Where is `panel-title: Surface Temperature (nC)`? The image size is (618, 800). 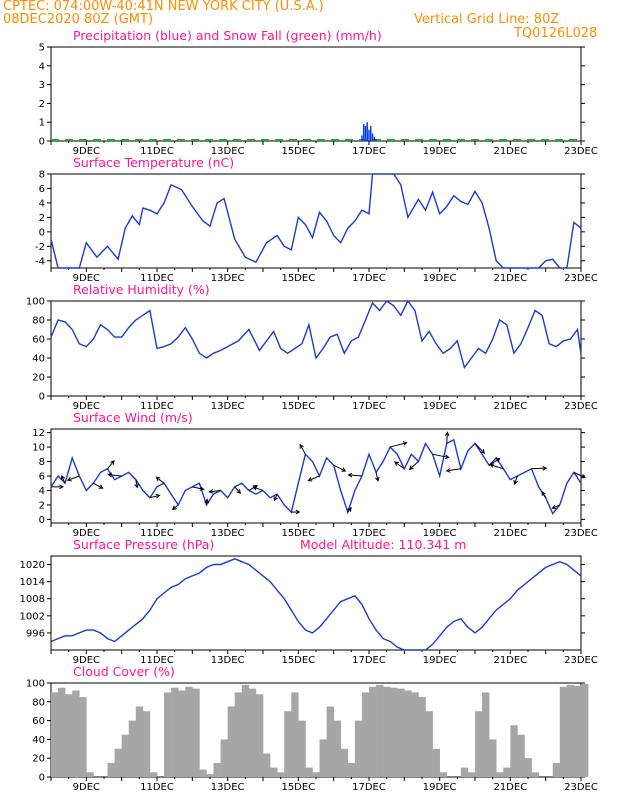
panel-title: Surface Temperature (nC) is located at coordinates (153, 162).